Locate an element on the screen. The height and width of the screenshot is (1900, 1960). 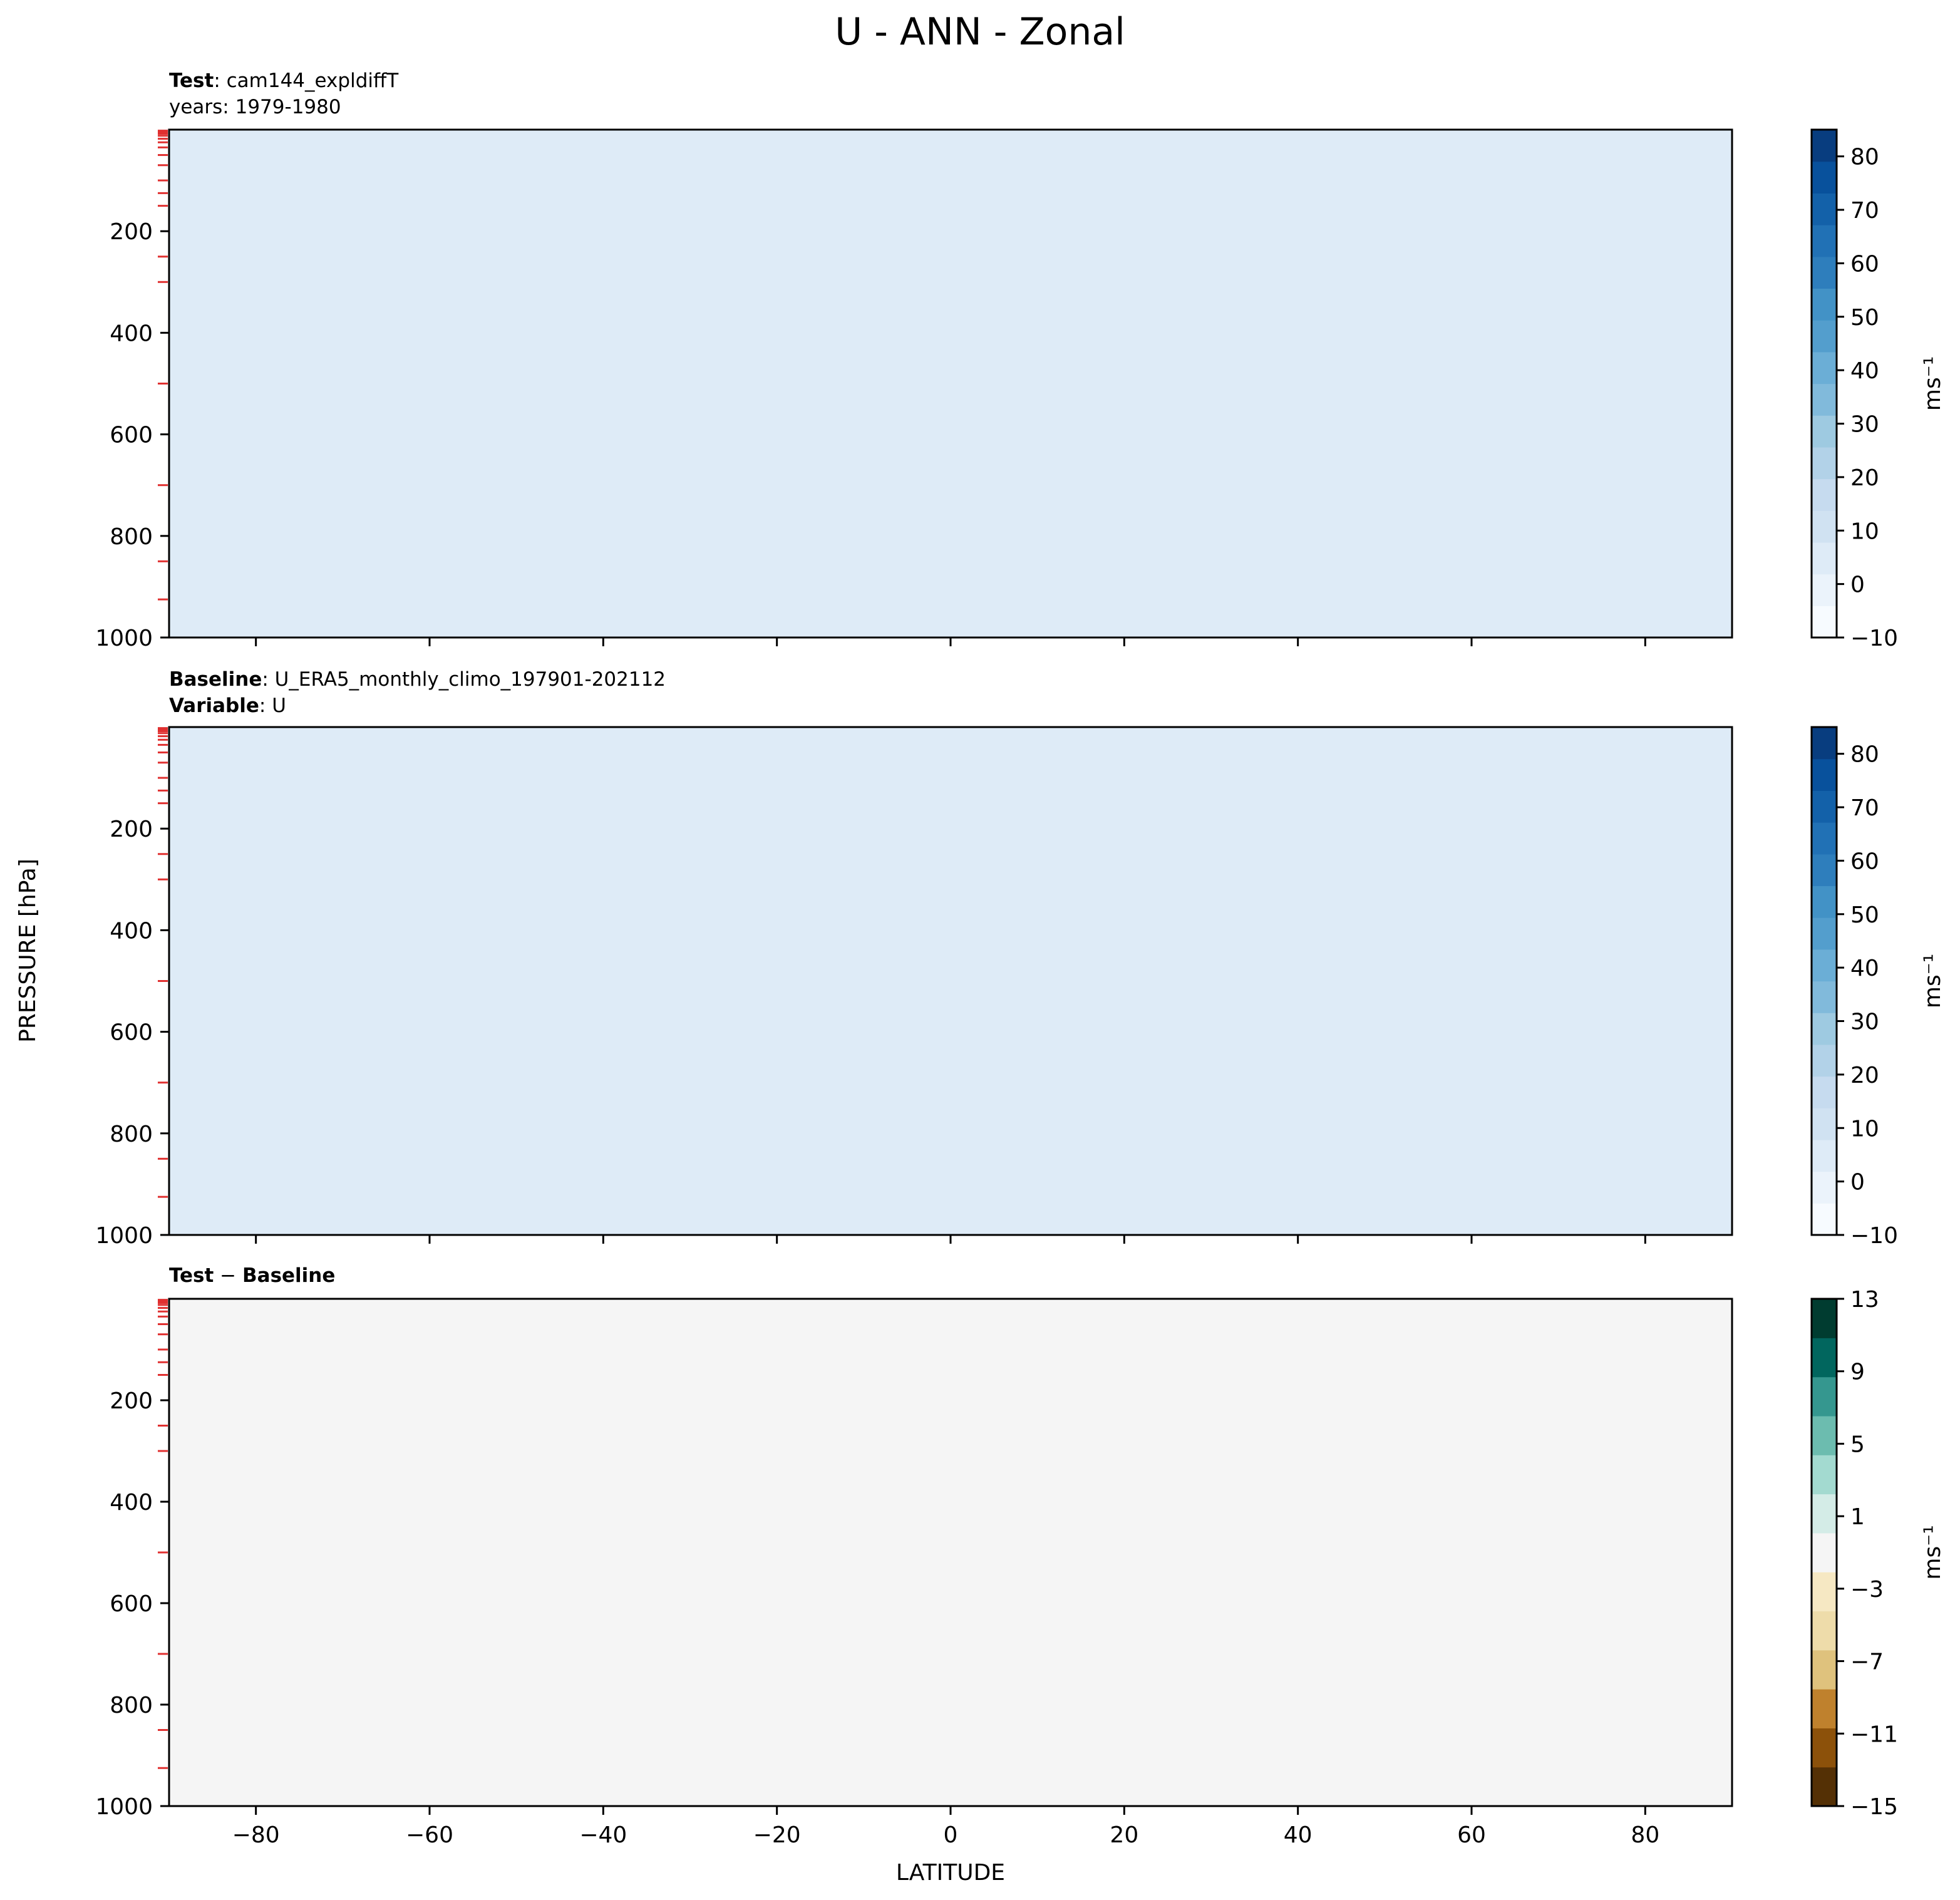
x-tick-label: −80 is located at coordinates (256, 1835).